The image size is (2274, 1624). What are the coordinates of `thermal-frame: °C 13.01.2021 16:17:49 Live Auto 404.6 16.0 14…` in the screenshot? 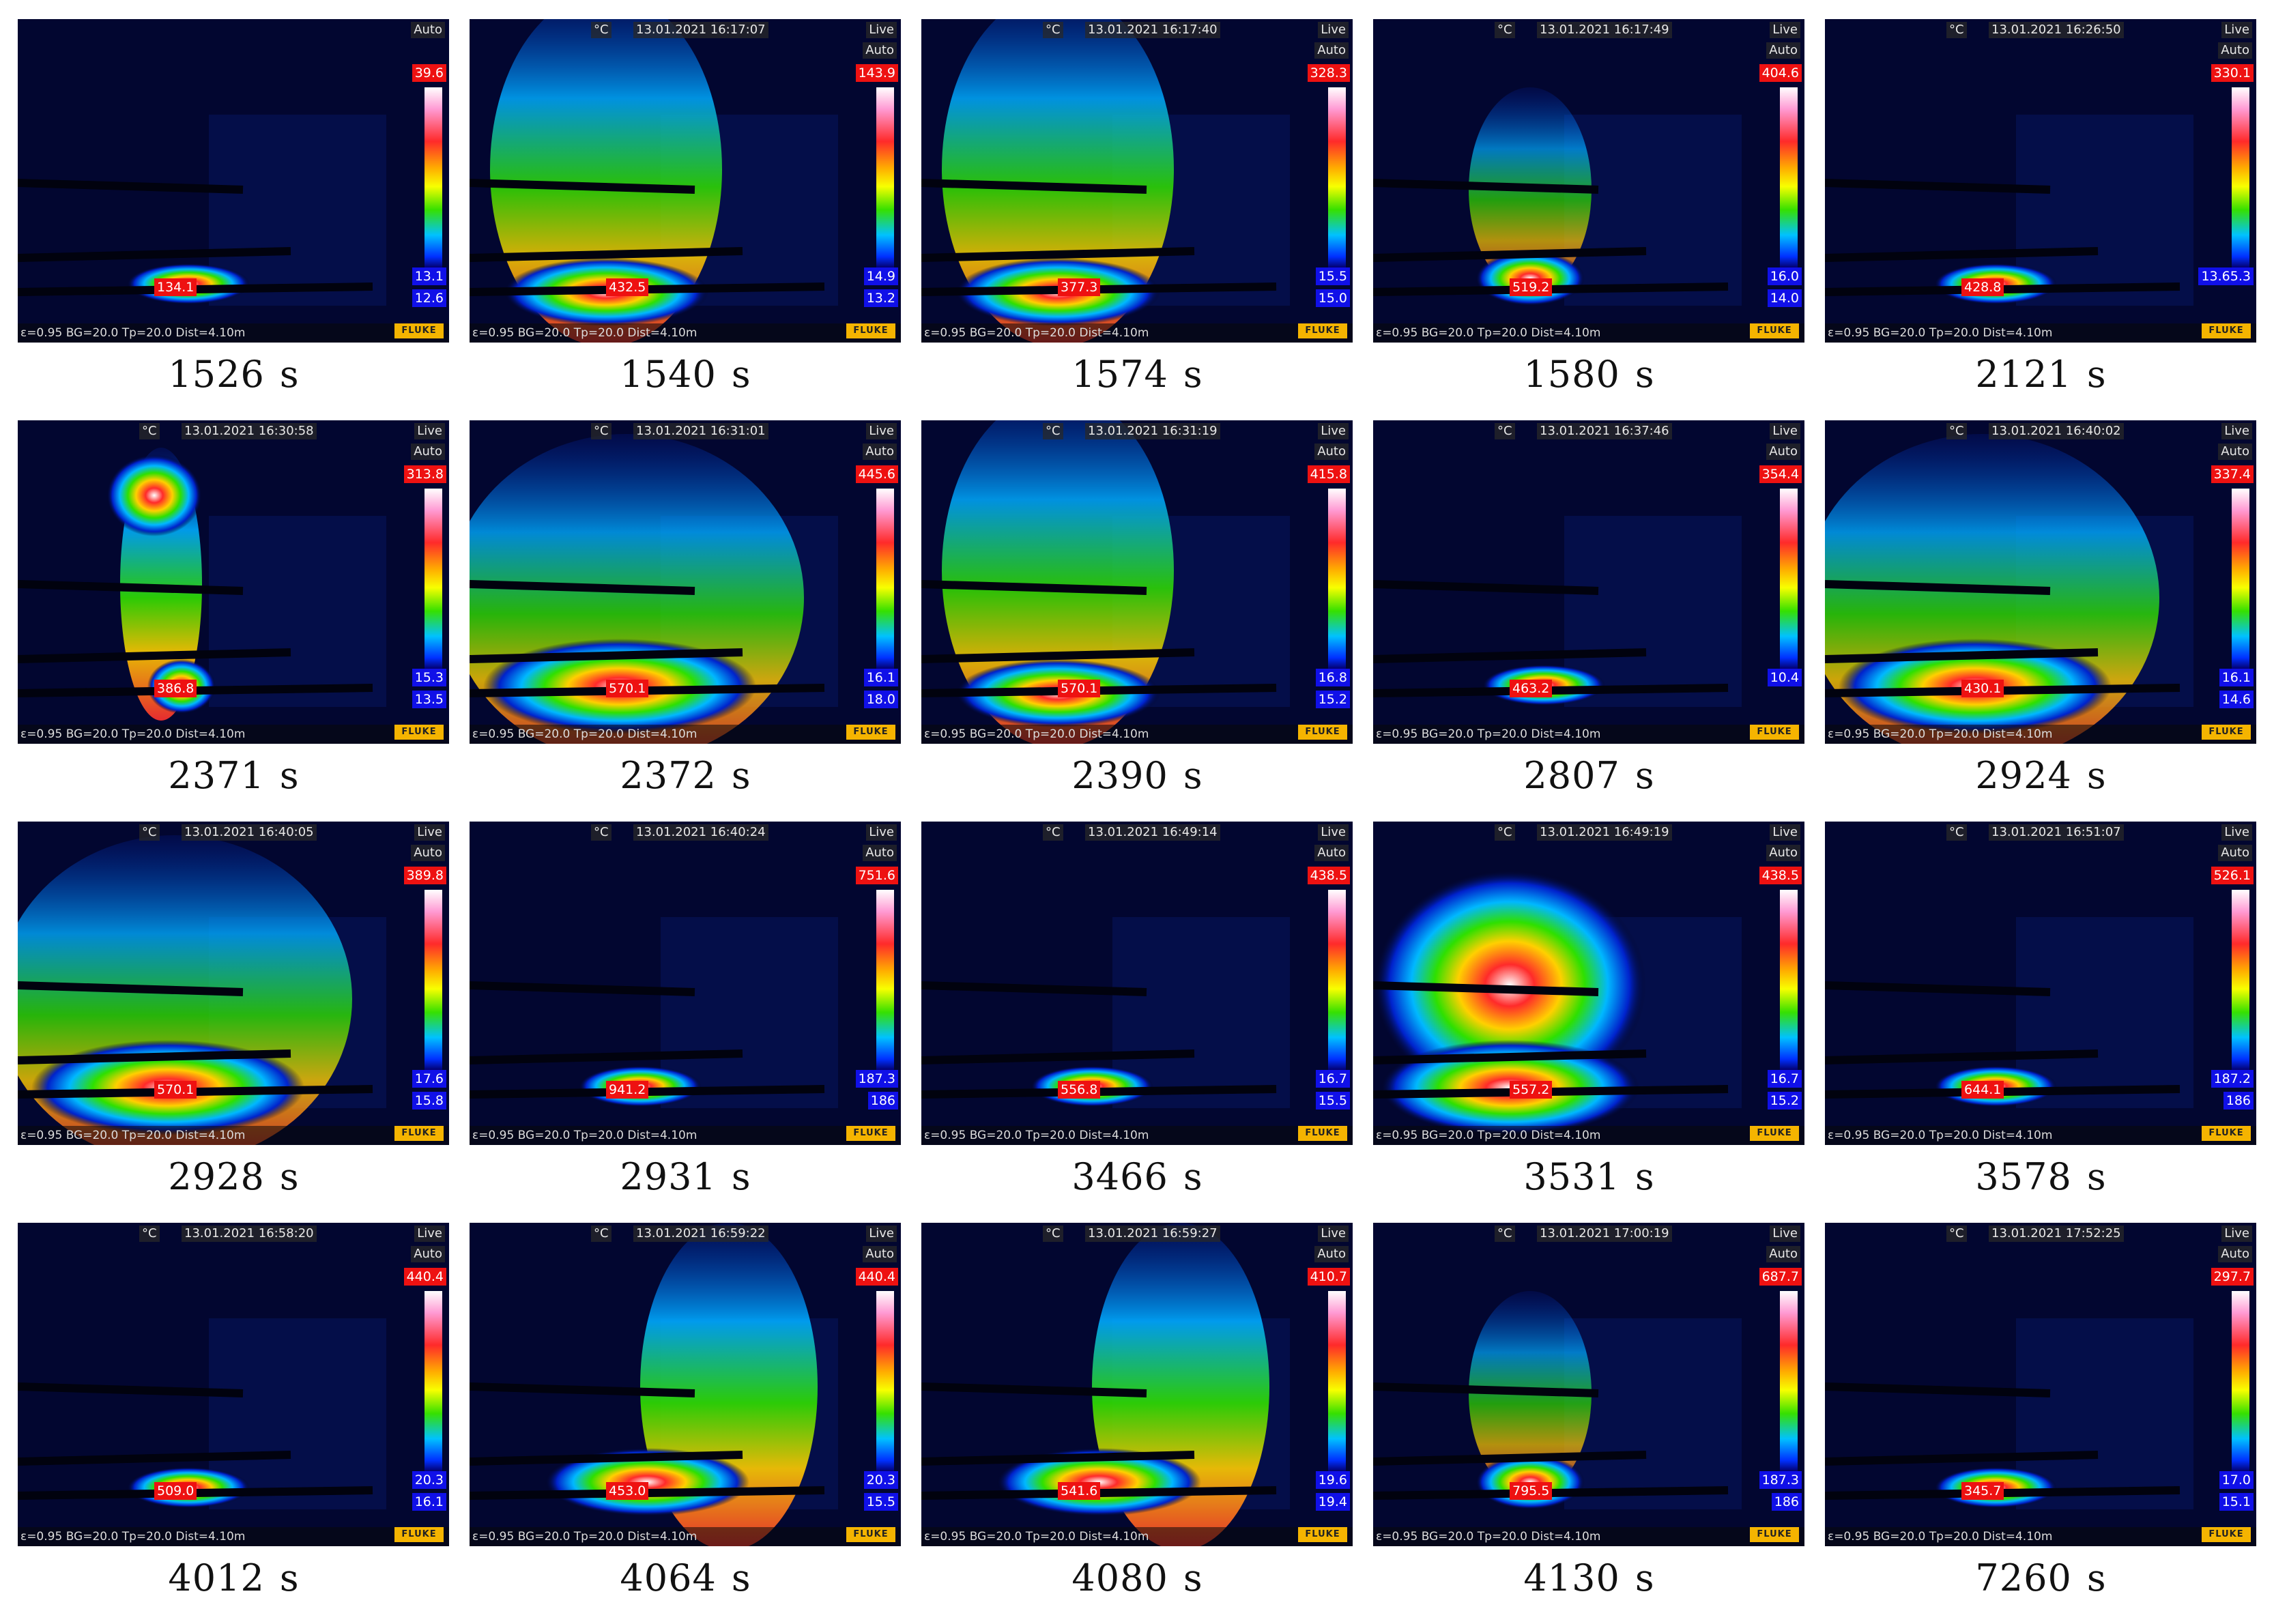 It's located at (1588, 219).